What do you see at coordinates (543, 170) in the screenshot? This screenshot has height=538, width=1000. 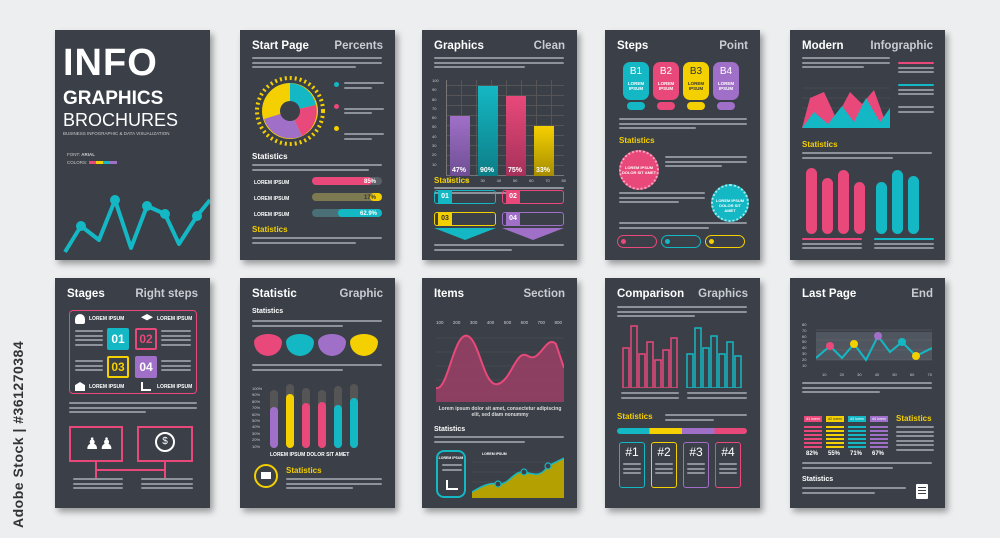 I see `bar-label-4: 33%` at bounding box center [543, 170].